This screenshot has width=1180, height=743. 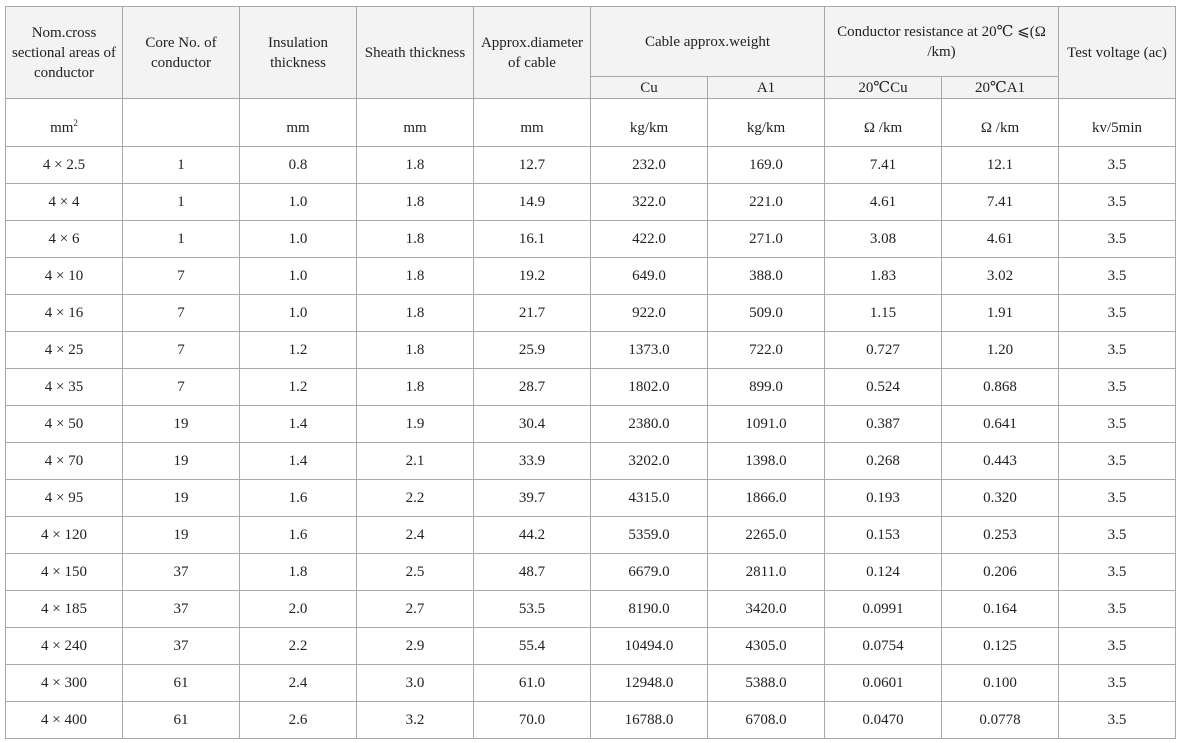 What do you see at coordinates (532, 52) in the screenshot?
I see `header-diameter: Approx.diameter of cable` at bounding box center [532, 52].